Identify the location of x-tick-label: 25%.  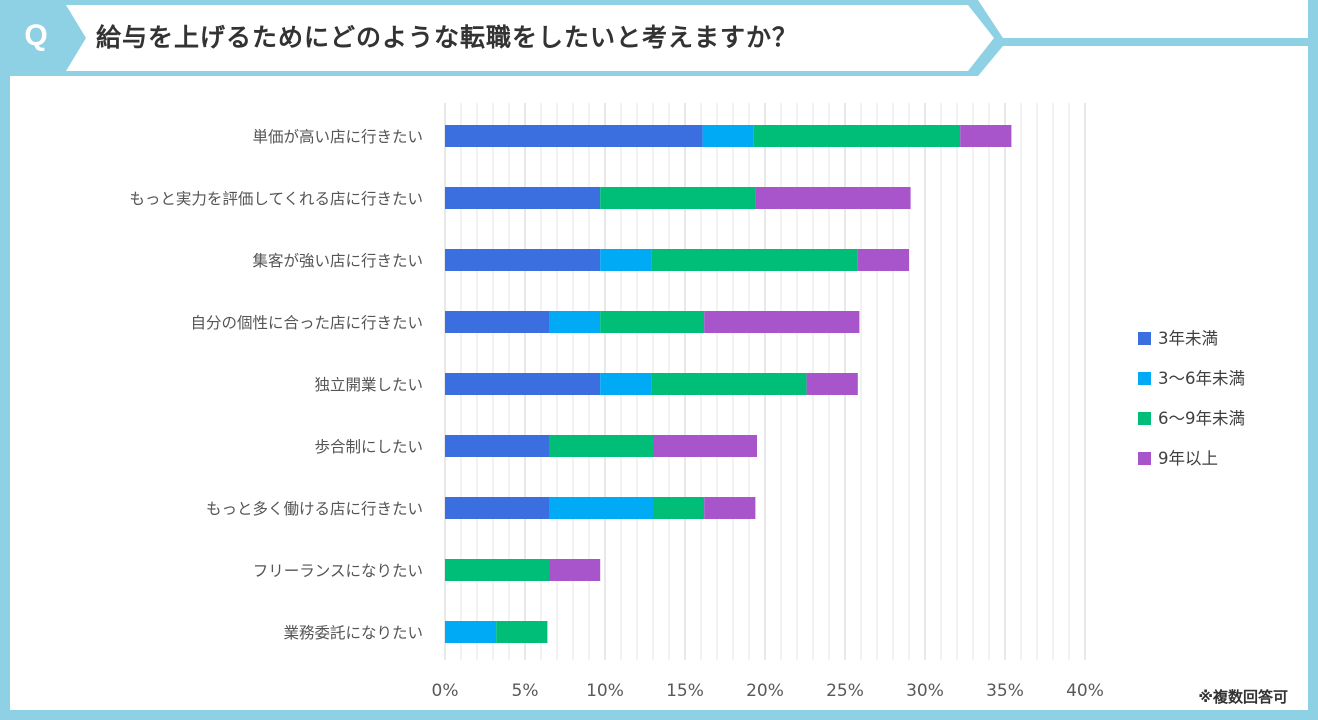
(845, 691).